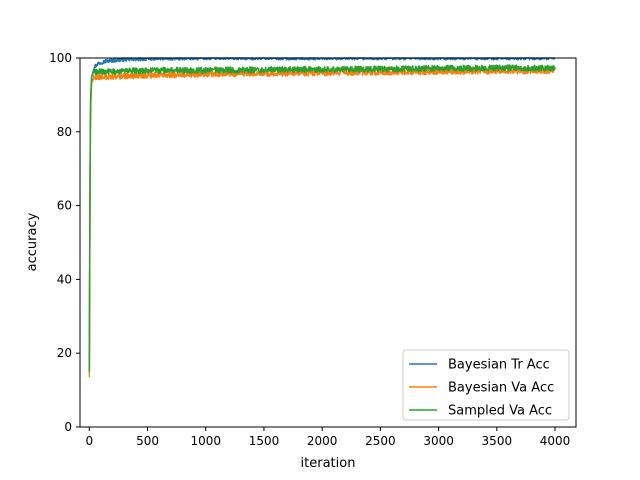  I want to click on y-tick-label: 0, so click(68, 427).